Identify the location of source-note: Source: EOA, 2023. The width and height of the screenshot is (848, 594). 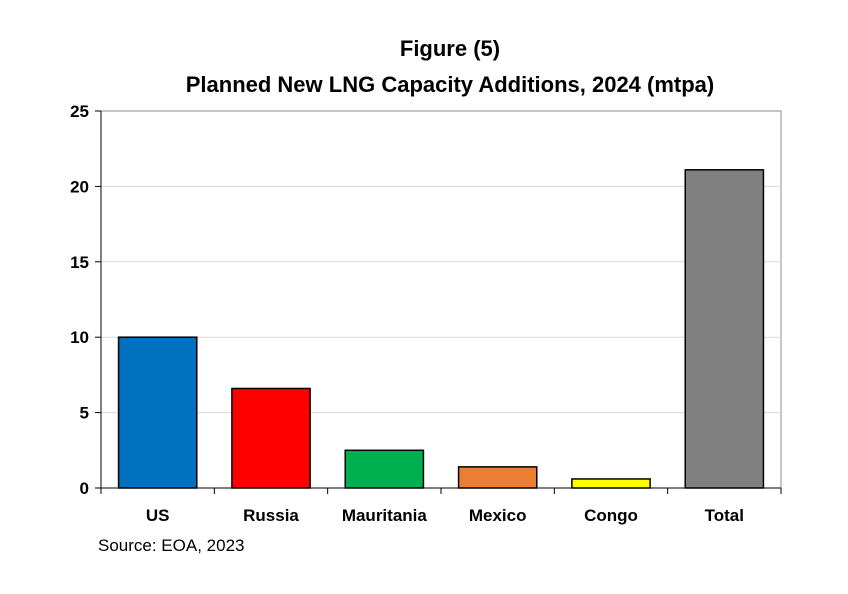
(171, 545).